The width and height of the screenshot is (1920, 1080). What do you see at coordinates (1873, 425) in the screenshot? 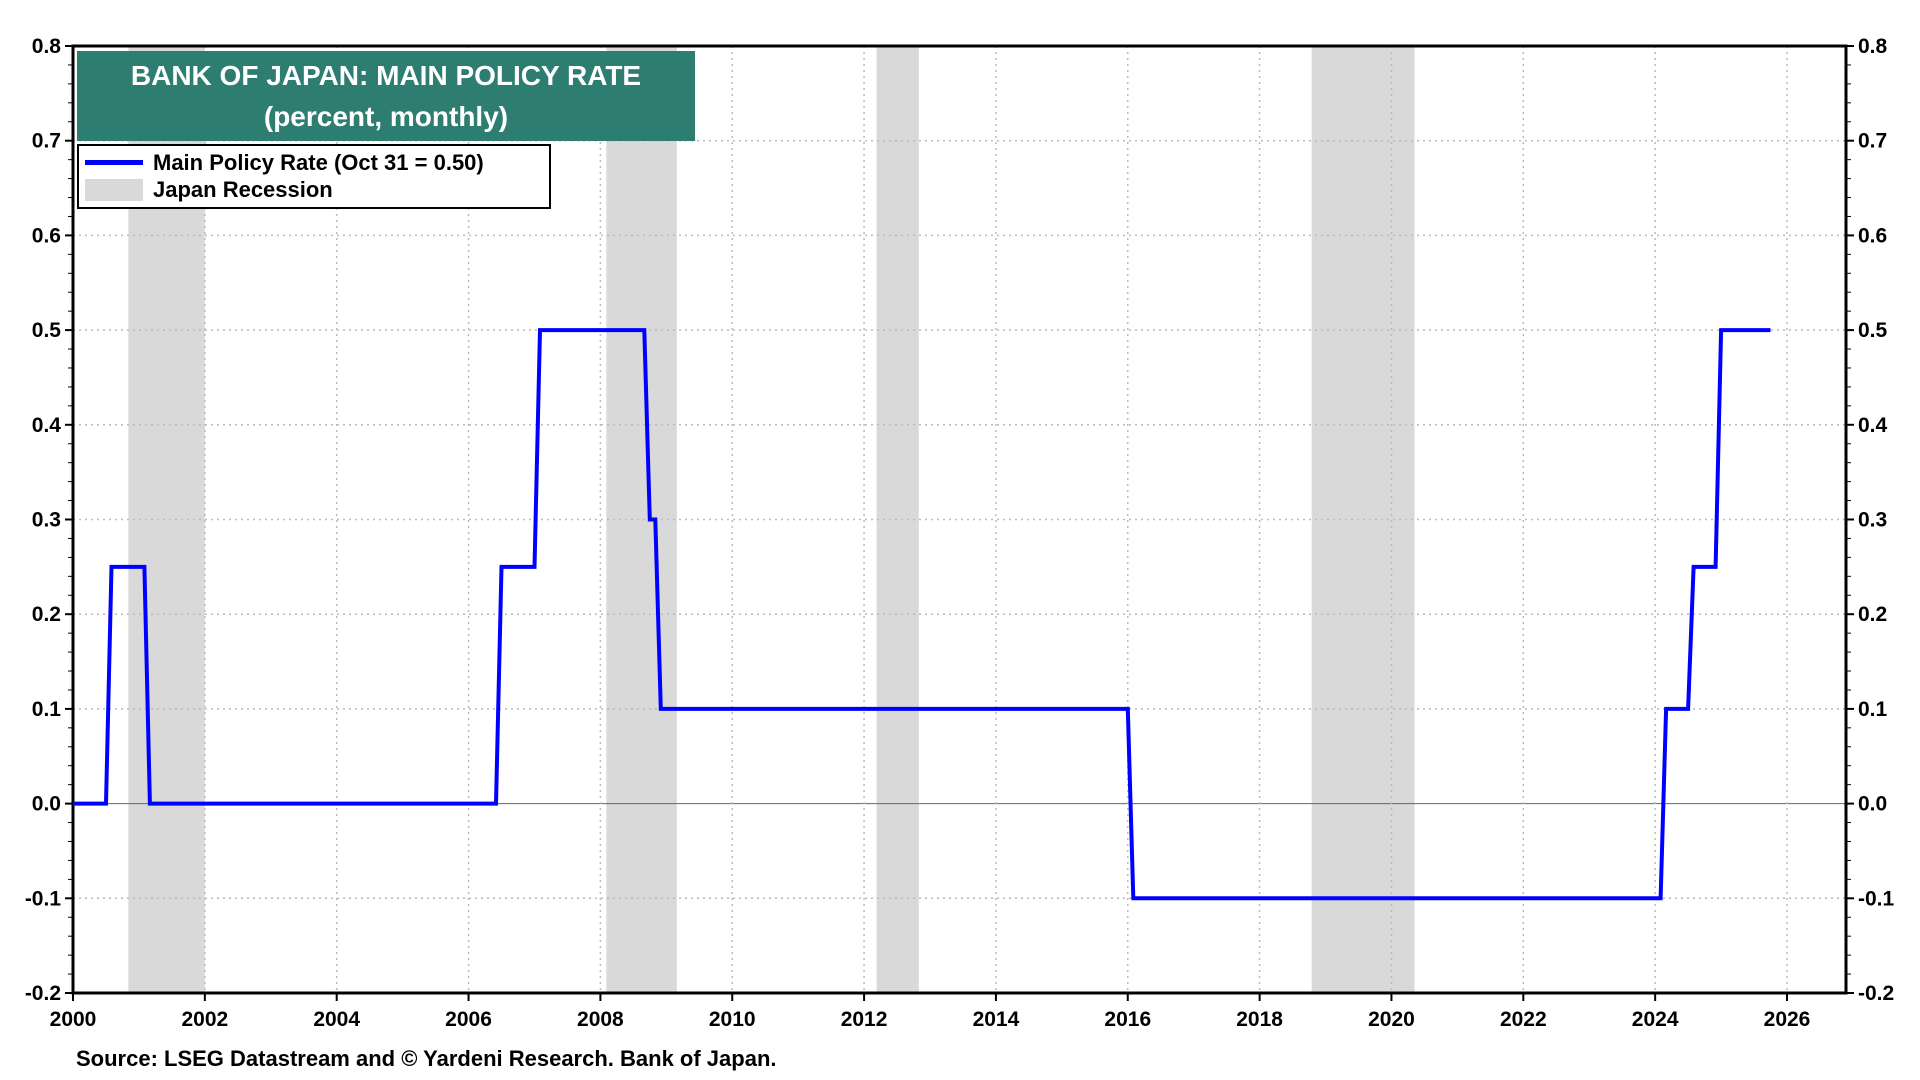
I see `y-tick-label-right: 0.4` at bounding box center [1873, 425].